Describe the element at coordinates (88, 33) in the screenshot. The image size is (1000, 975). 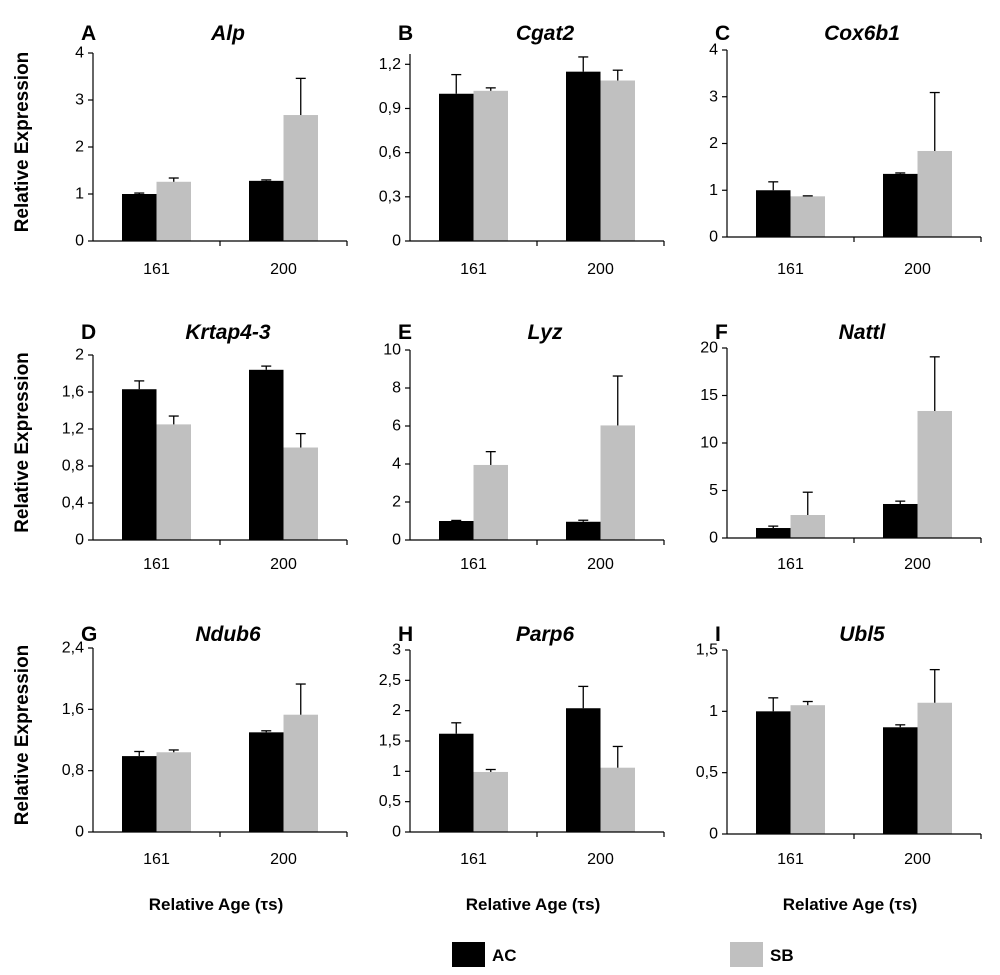
I see `panel-letter: A` at that location.